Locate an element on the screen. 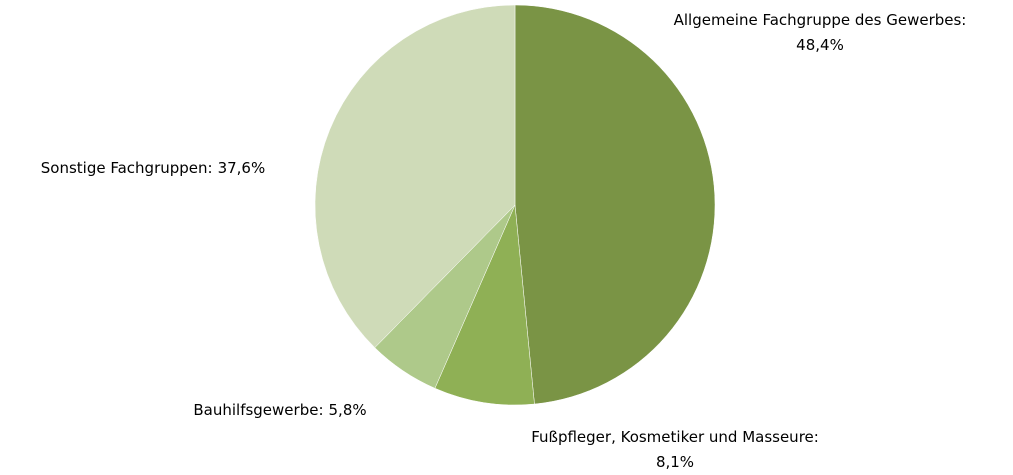  label-category: Fußpfleger, Kosmetiker und Masseure: is located at coordinates (675, 437).